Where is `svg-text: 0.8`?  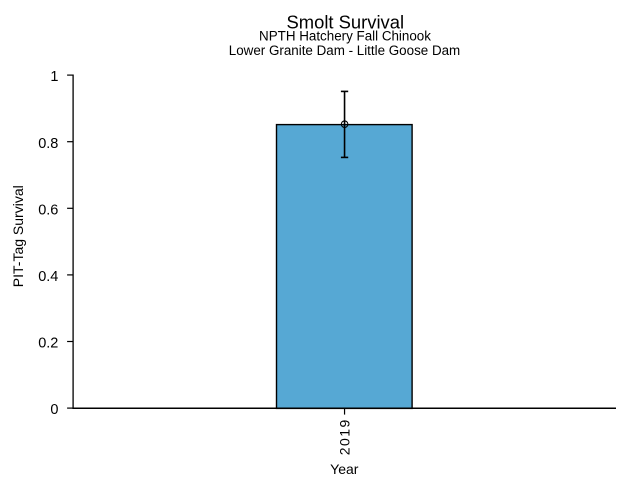
svg-text: 0.8 is located at coordinates (48, 144).